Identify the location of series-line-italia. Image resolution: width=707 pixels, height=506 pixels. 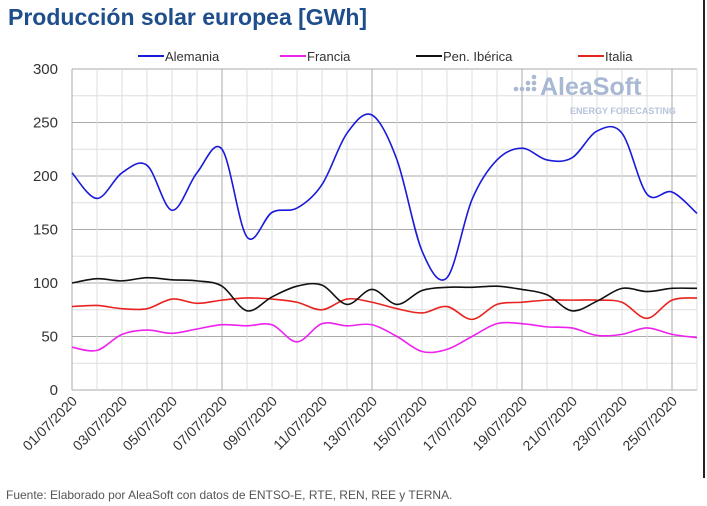
(384, 309).